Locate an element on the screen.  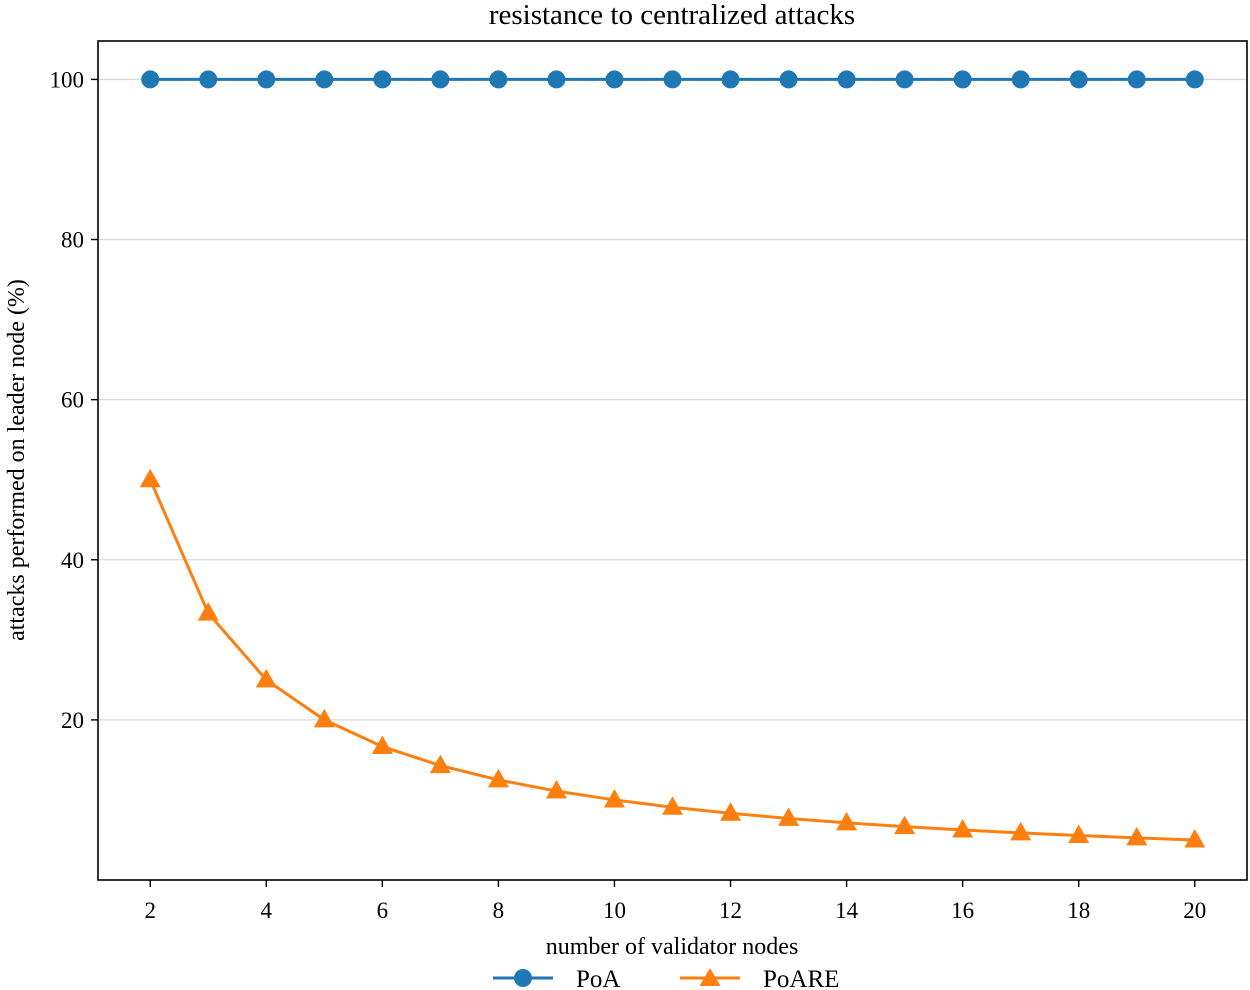
legend-label-poare: PoARE is located at coordinates (801, 978).